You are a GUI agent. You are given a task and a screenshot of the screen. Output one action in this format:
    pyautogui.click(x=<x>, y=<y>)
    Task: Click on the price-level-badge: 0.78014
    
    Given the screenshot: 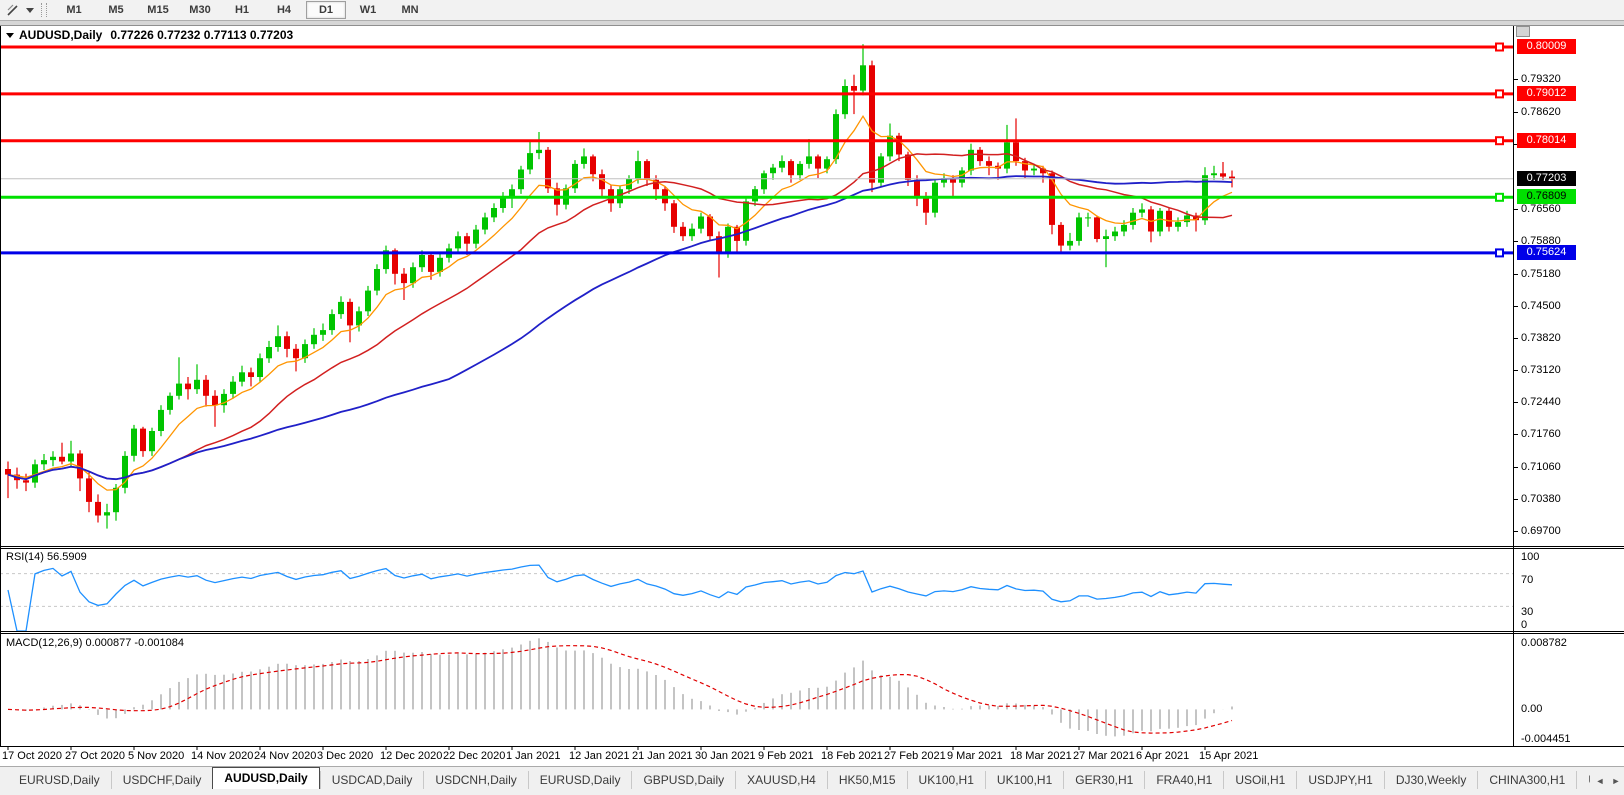 What is the action you would take?
    pyautogui.click(x=1546, y=140)
    